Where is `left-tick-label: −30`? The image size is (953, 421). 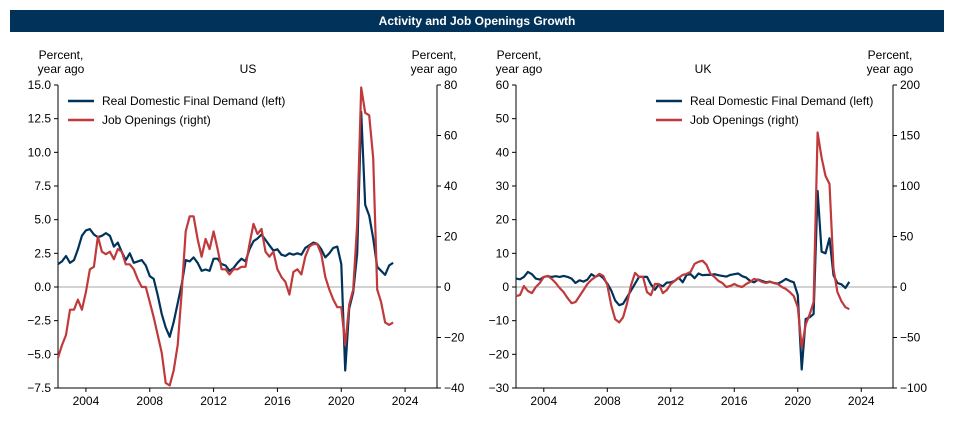
left-tick-label: −30 is located at coordinates (499, 388).